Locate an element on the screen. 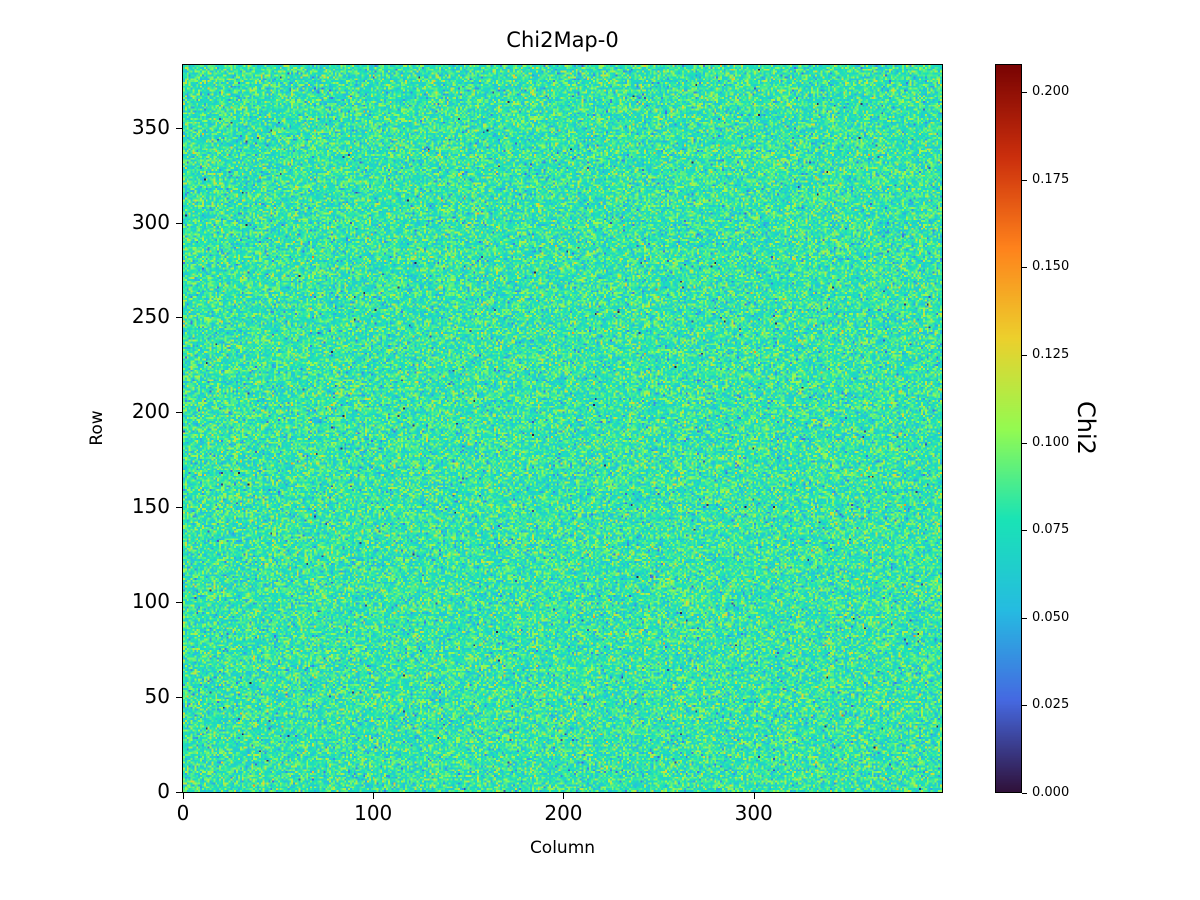 The image size is (1200, 900). x-axis-label: Column is located at coordinates (562, 848).